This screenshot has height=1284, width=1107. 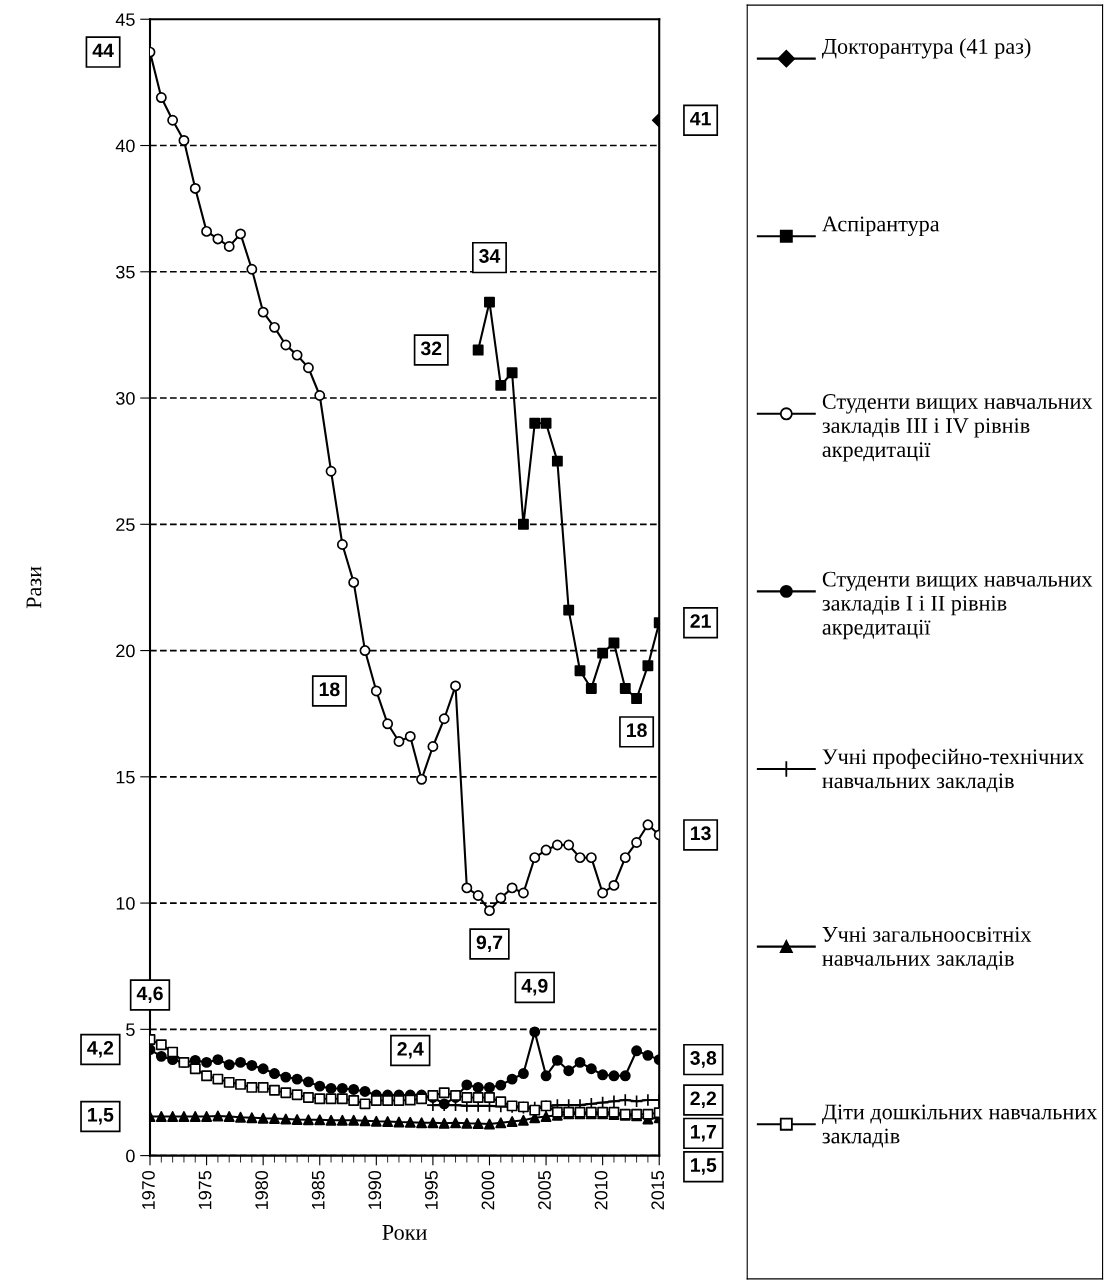 I want to click on y-tick-label: 35, so click(x=125, y=272).